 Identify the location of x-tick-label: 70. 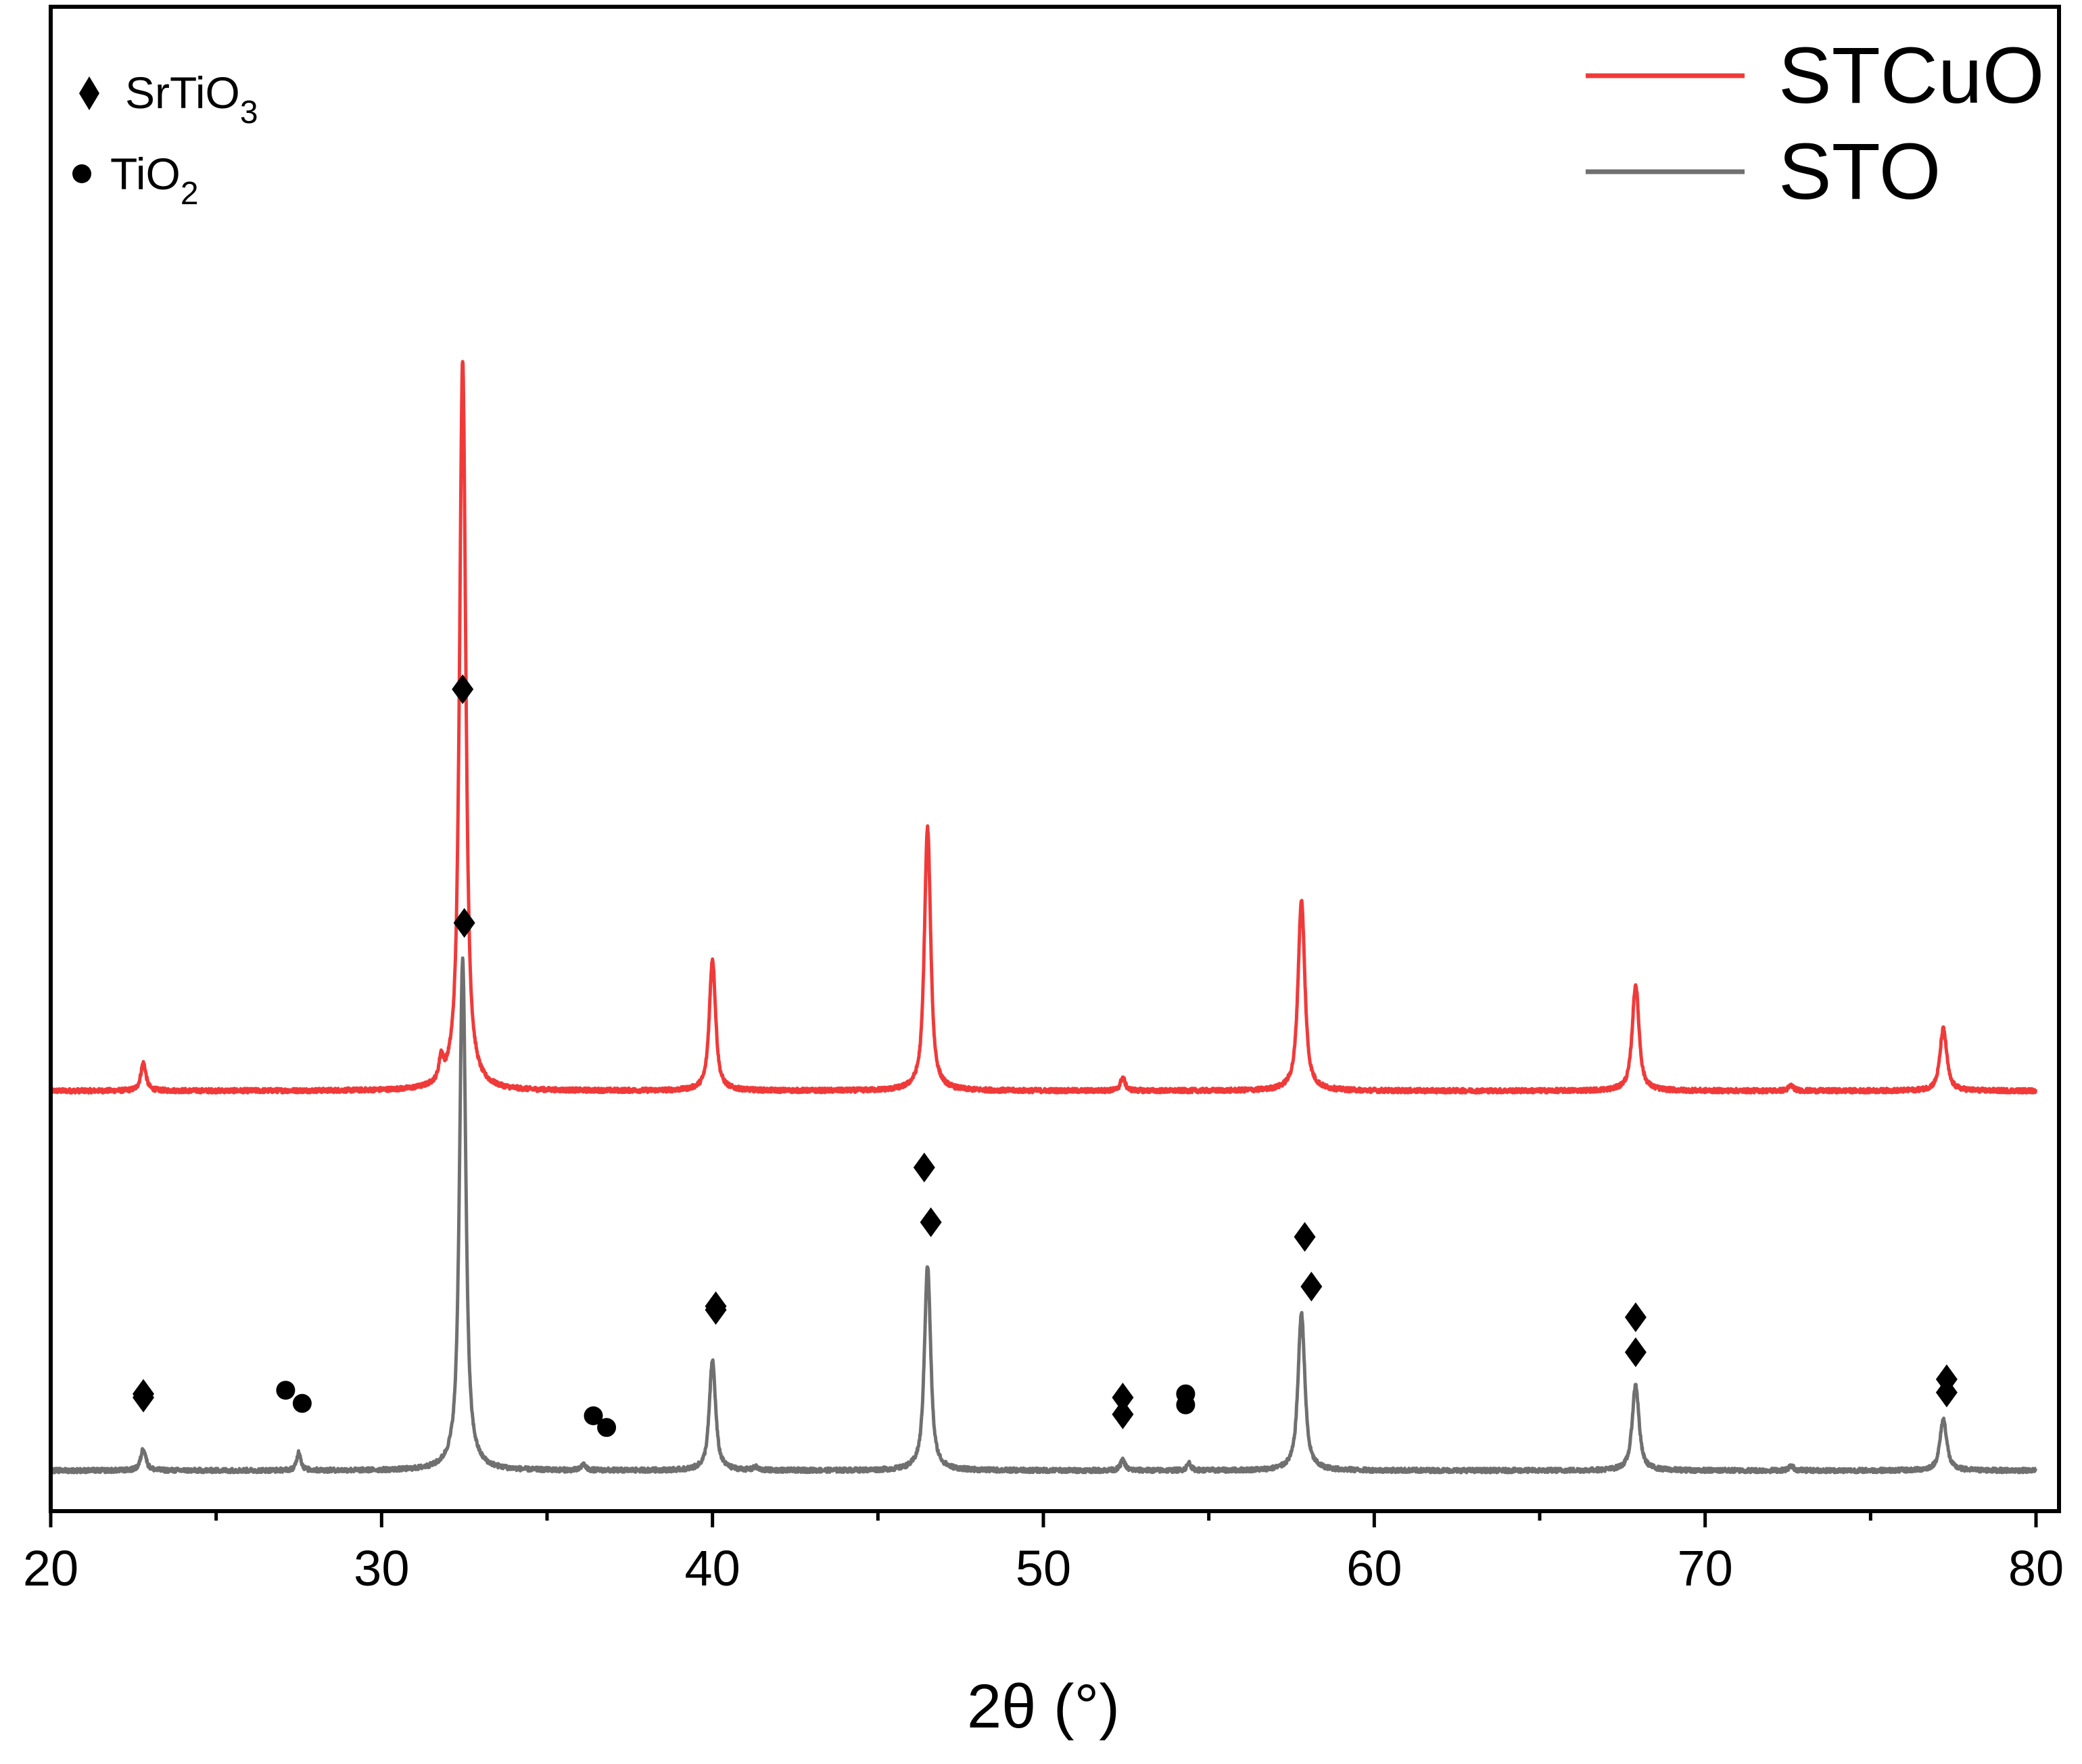
(1705, 1568).